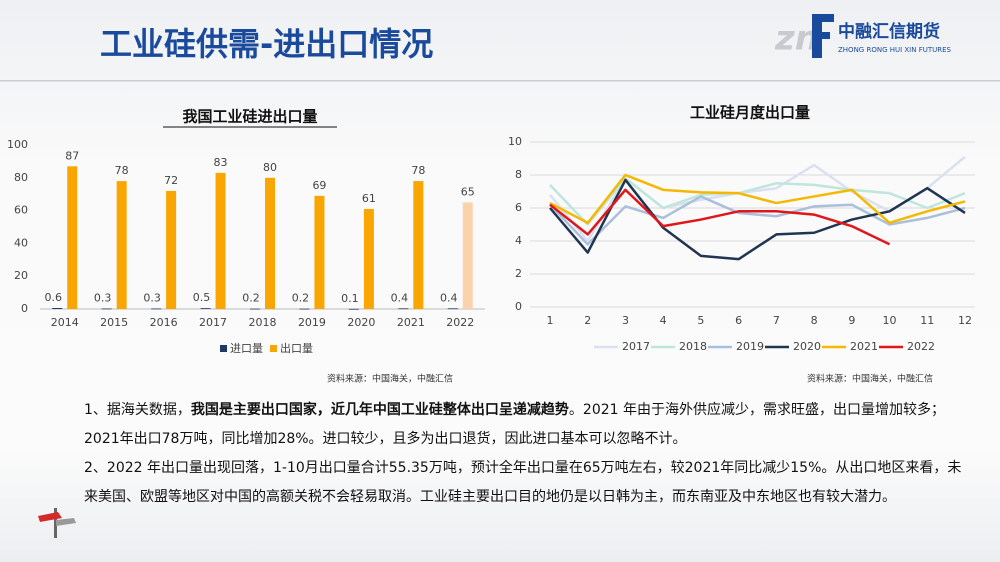 The height and width of the screenshot is (562, 1000). Describe the element at coordinates (21, 210) in the screenshot. I see `y-tick-label: 60` at that location.